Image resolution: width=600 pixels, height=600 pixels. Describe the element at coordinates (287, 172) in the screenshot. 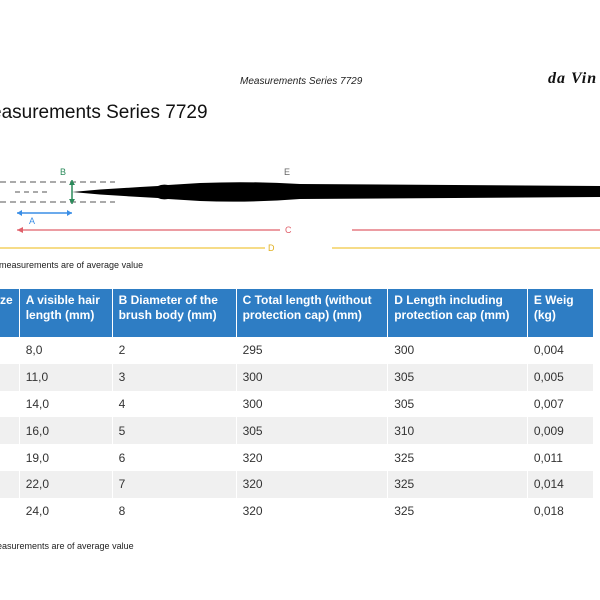

I see `label-e: E` at that location.